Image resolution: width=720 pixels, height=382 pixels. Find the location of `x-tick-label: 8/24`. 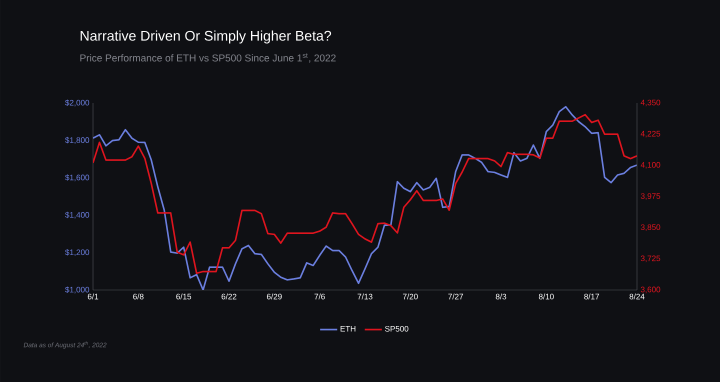

x-tick-label: 8/24 is located at coordinates (637, 297).